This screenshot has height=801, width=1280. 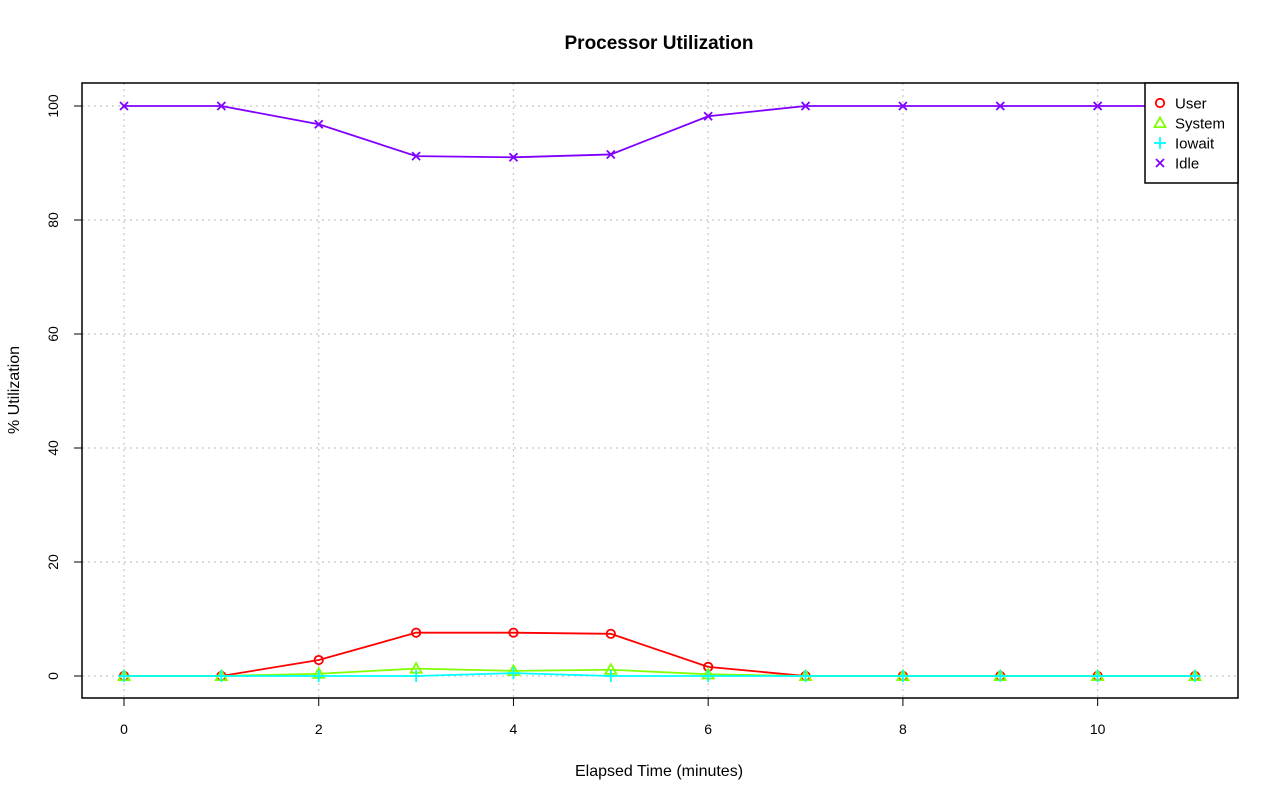 What do you see at coordinates (319, 729) in the screenshot?
I see `x-tick-label: 2` at bounding box center [319, 729].